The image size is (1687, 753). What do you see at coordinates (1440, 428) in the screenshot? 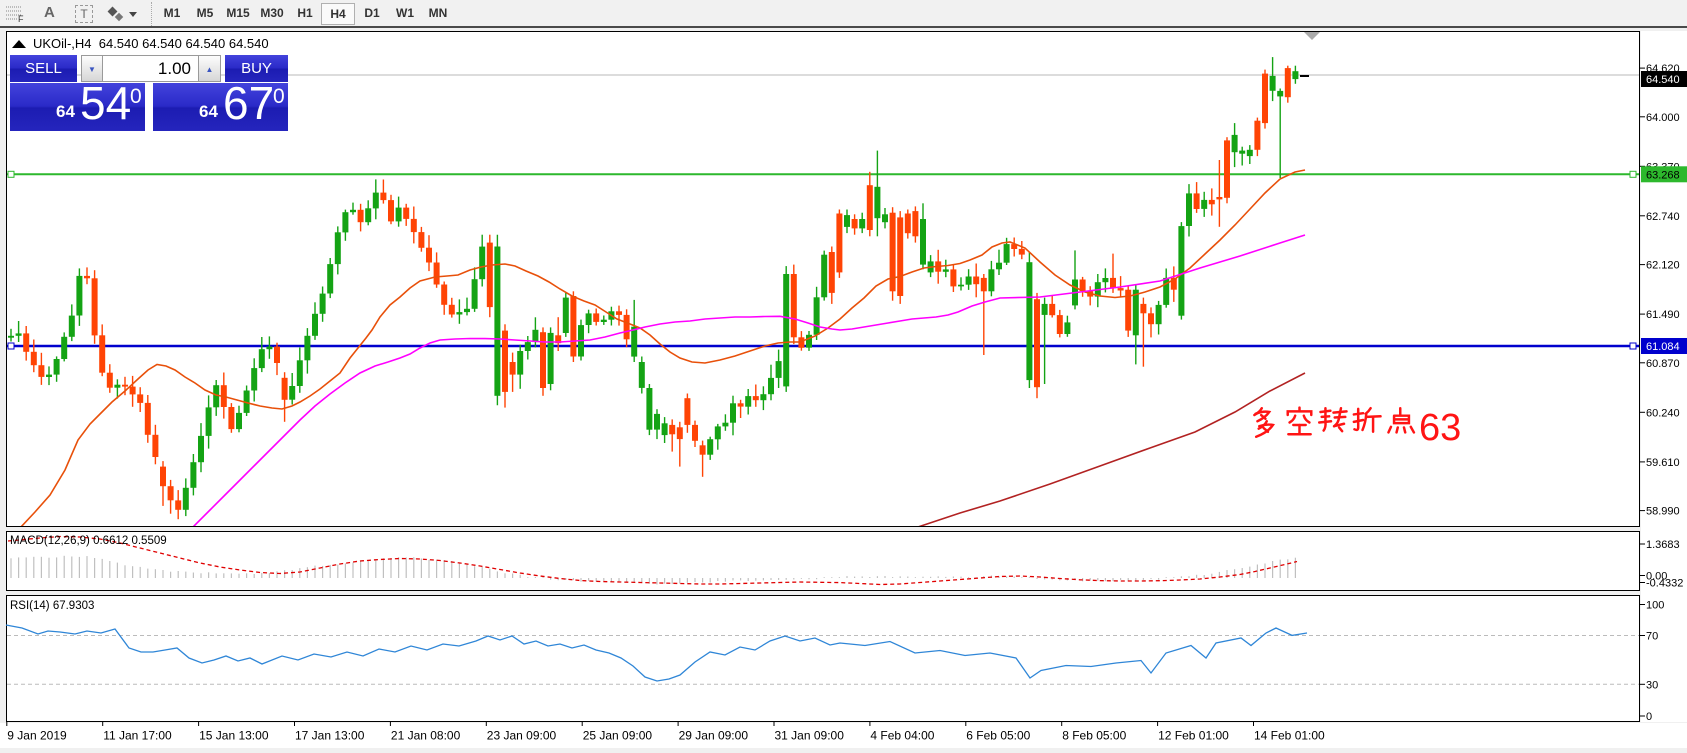
I see `svg-text: 63` at bounding box center [1440, 428].